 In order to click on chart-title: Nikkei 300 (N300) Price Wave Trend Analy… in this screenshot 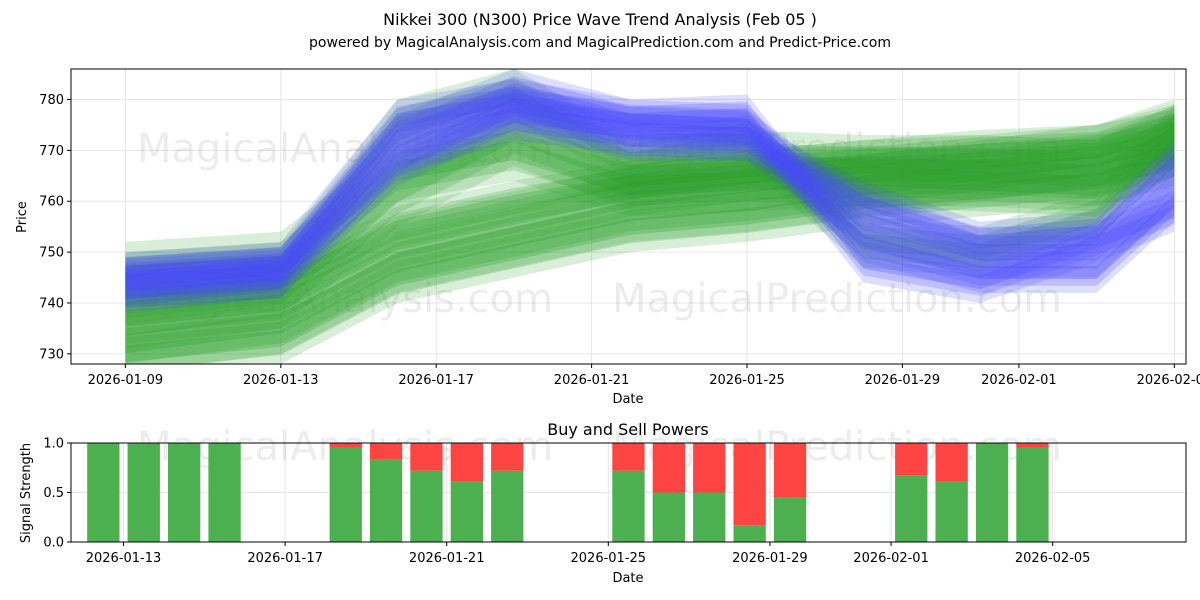, I will do `click(600, 19)`.